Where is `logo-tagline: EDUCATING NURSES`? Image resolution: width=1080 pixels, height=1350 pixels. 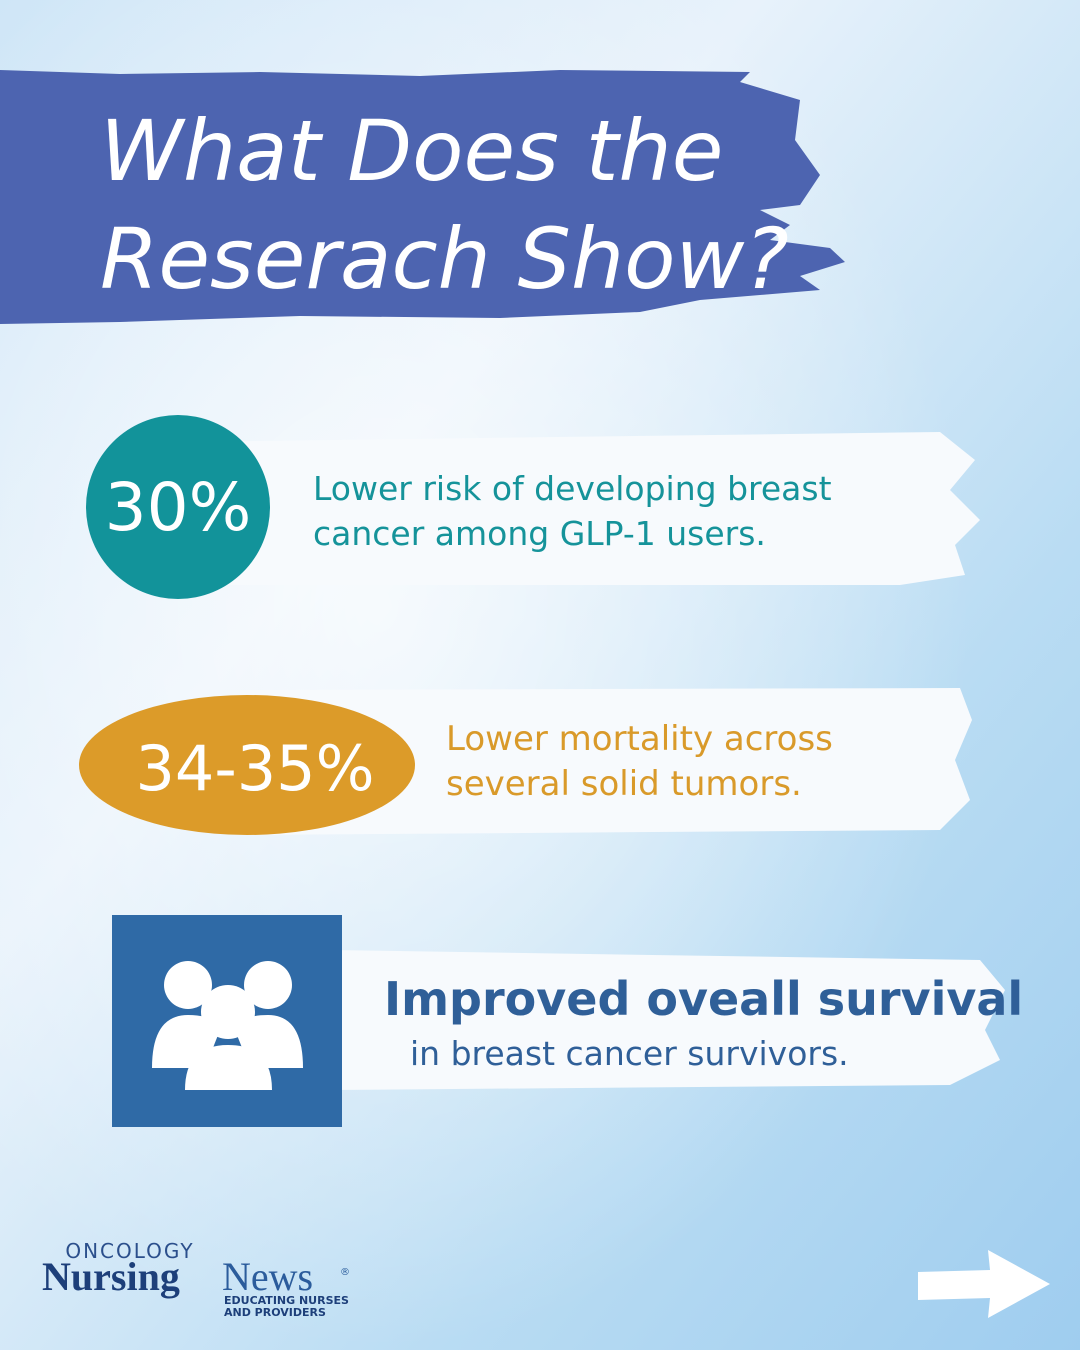 logo-tagline: EDUCATING NURSES is located at coordinates (286, 1300).